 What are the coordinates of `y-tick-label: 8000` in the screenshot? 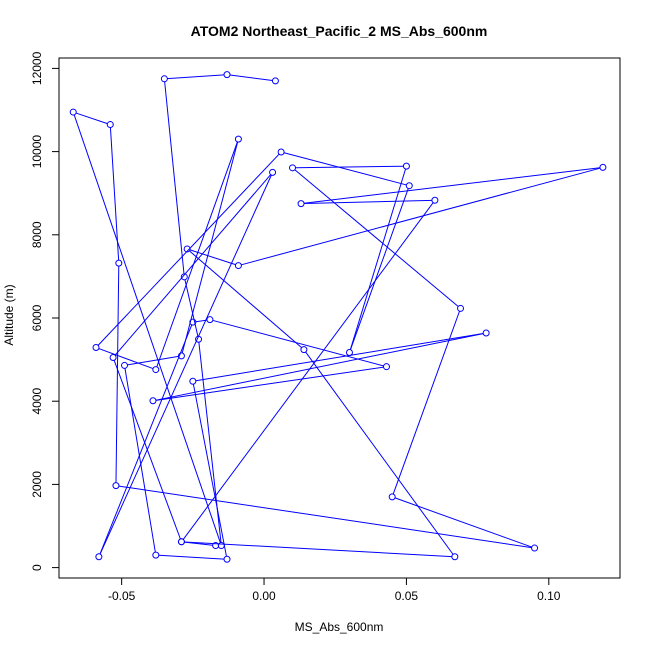 It's located at (37, 234).